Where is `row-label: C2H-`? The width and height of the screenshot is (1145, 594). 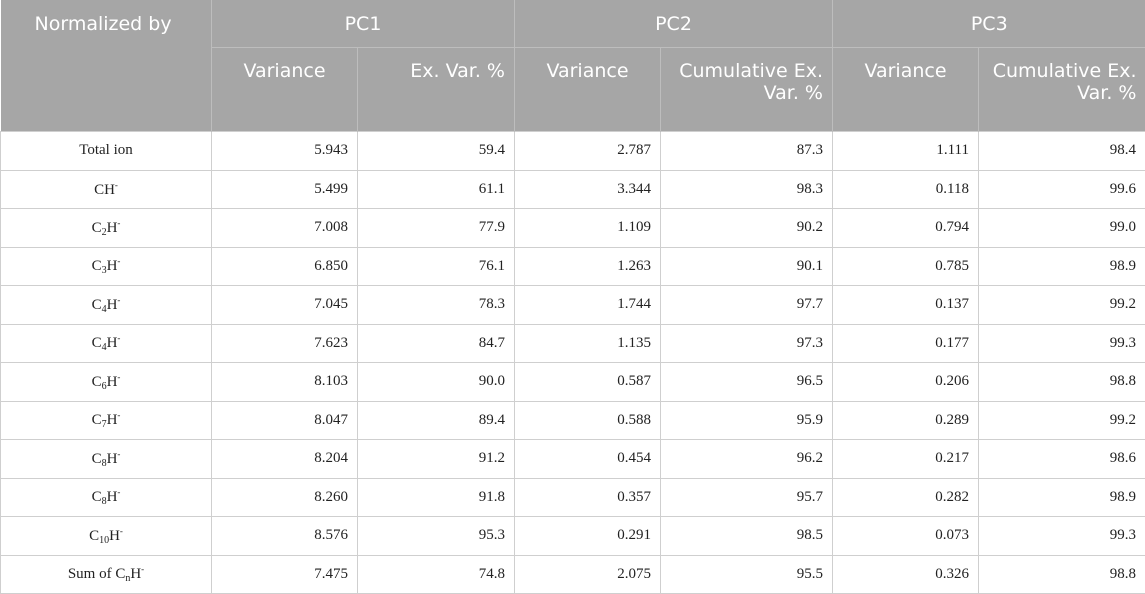
row-label: C2H- is located at coordinates (106, 228).